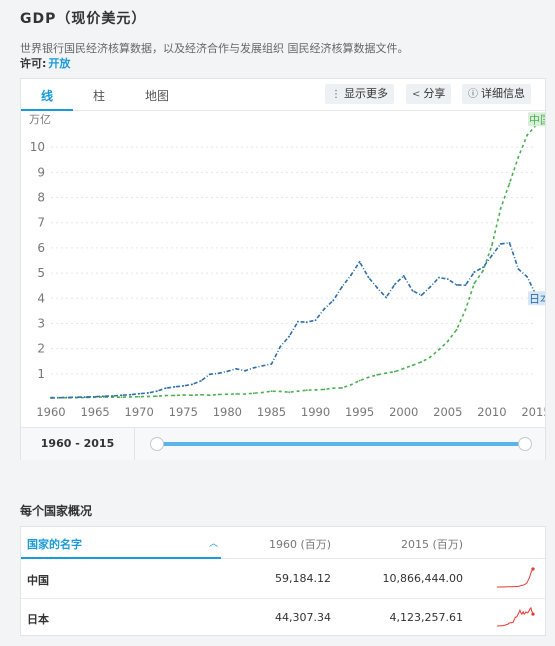 The width and height of the screenshot is (555, 646). I want to click on x-tick-label: 1990, so click(315, 412).